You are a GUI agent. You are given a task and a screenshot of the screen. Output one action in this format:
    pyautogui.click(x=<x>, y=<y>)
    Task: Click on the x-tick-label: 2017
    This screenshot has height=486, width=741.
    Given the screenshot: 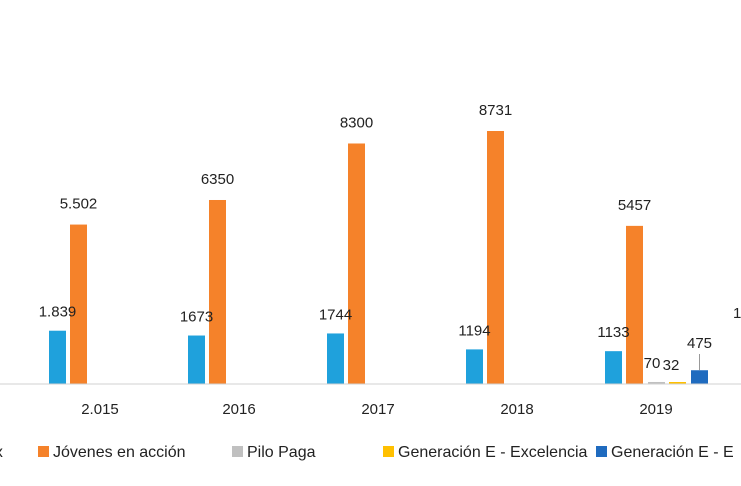 What is the action you would take?
    pyautogui.click(x=377, y=409)
    